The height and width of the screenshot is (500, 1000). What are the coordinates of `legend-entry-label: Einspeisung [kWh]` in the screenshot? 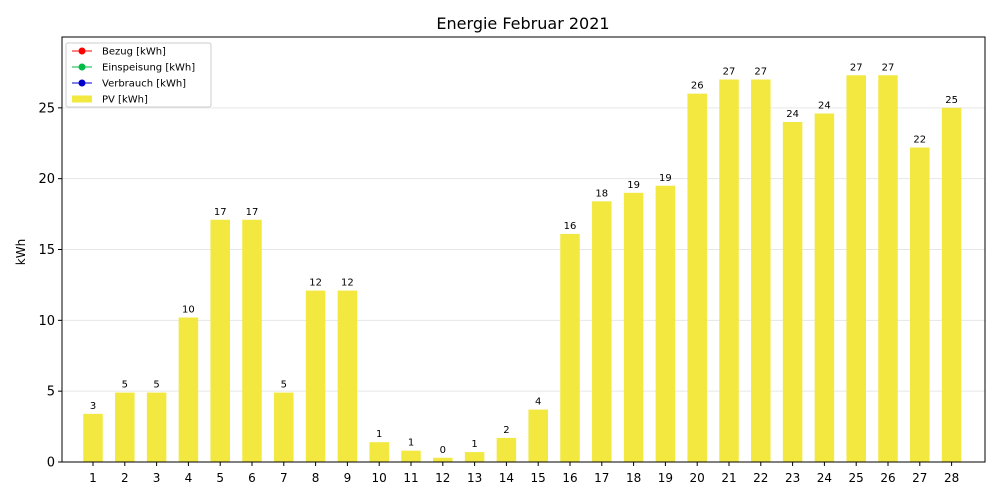 It's located at (148, 68).